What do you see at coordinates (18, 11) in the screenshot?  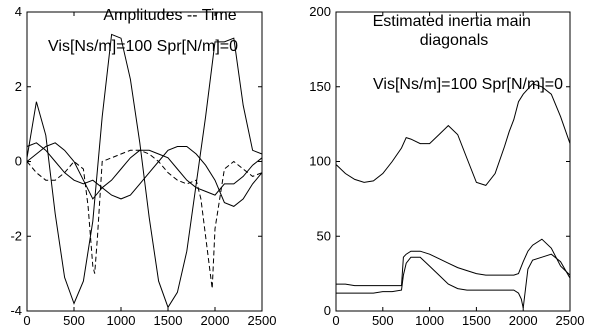 I see `y-tick-label: 4` at bounding box center [18, 11].